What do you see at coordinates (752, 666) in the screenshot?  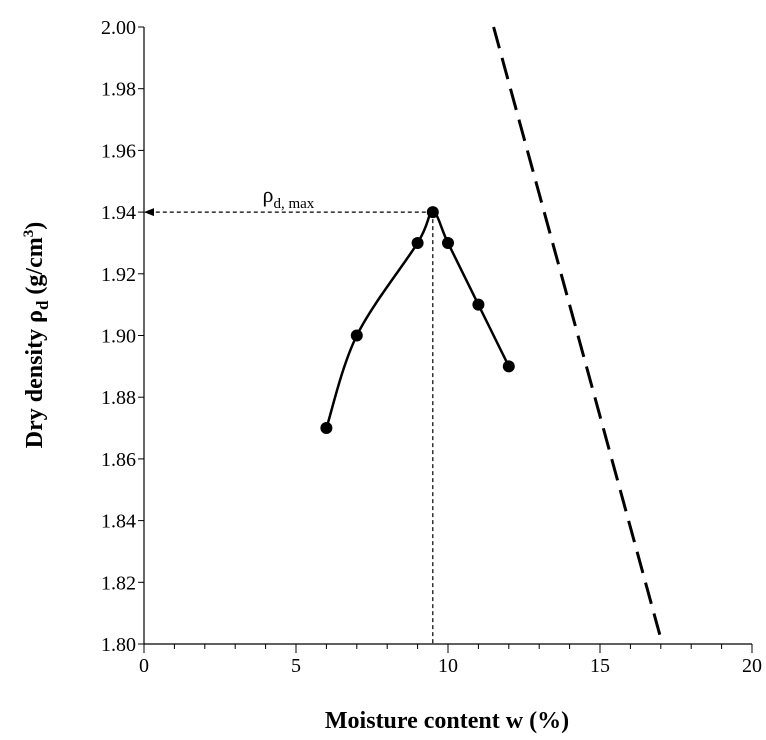 I see `x-tick-label: 20` at bounding box center [752, 666].